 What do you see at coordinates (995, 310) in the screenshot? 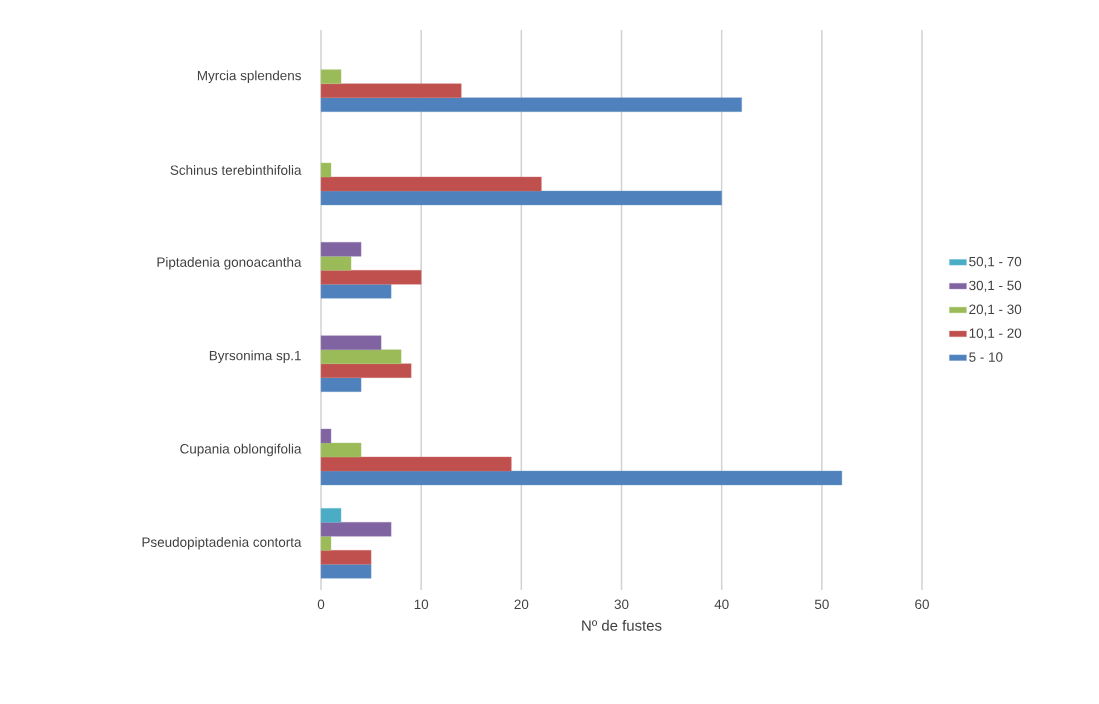
I see `legend-label: 20,1 - 30` at bounding box center [995, 310].